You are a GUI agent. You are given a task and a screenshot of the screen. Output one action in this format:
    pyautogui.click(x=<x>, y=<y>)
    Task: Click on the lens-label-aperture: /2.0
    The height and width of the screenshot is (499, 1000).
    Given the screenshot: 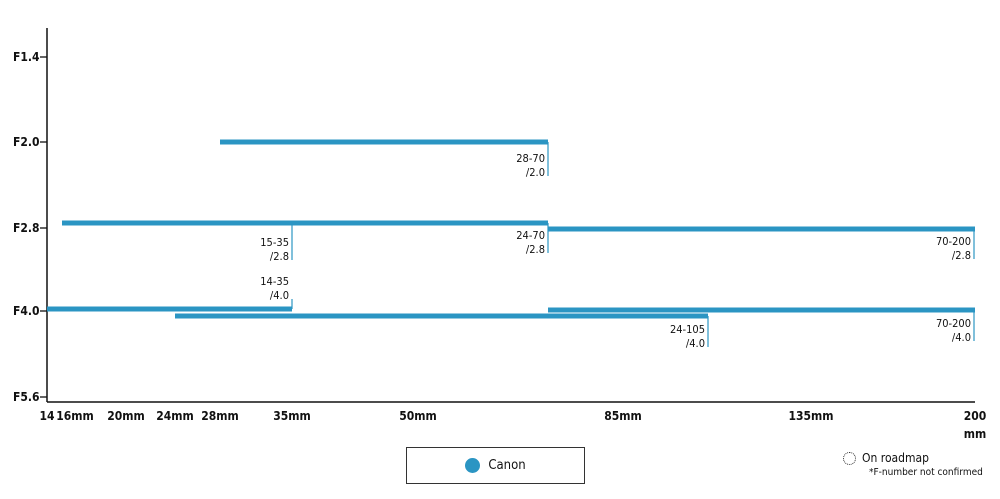 What is the action you would take?
    pyautogui.click(x=535, y=172)
    